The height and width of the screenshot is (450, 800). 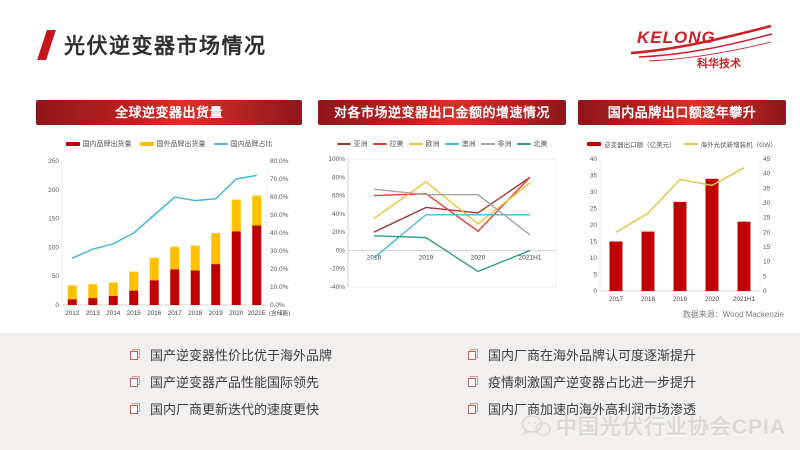 What do you see at coordinates (396, 144) in the screenshot?
I see `legend-label: 拉美` at bounding box center [396, 144].